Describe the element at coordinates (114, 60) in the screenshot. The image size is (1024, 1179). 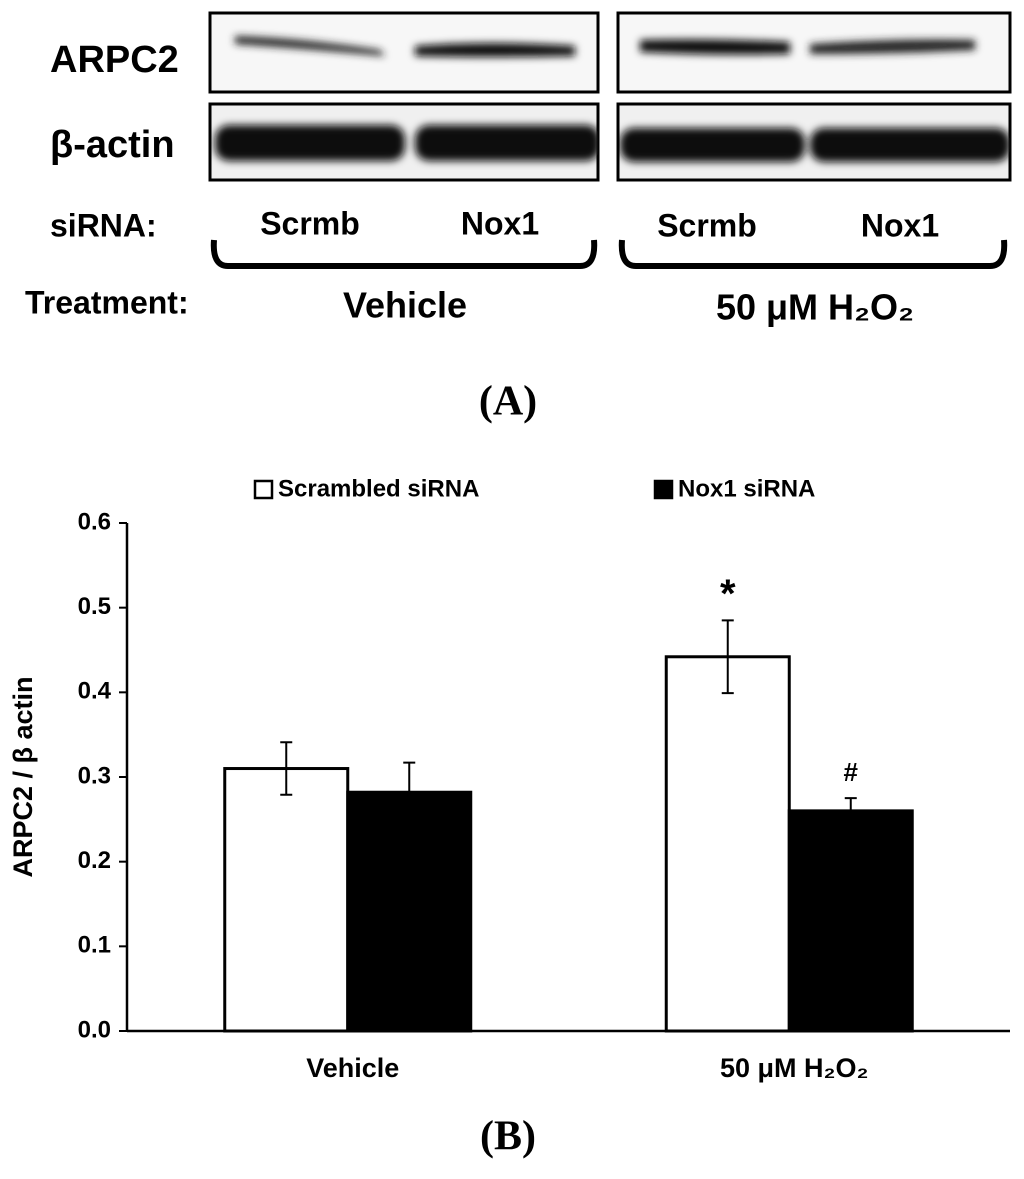
I see `row-label: ARPC2` at that location.